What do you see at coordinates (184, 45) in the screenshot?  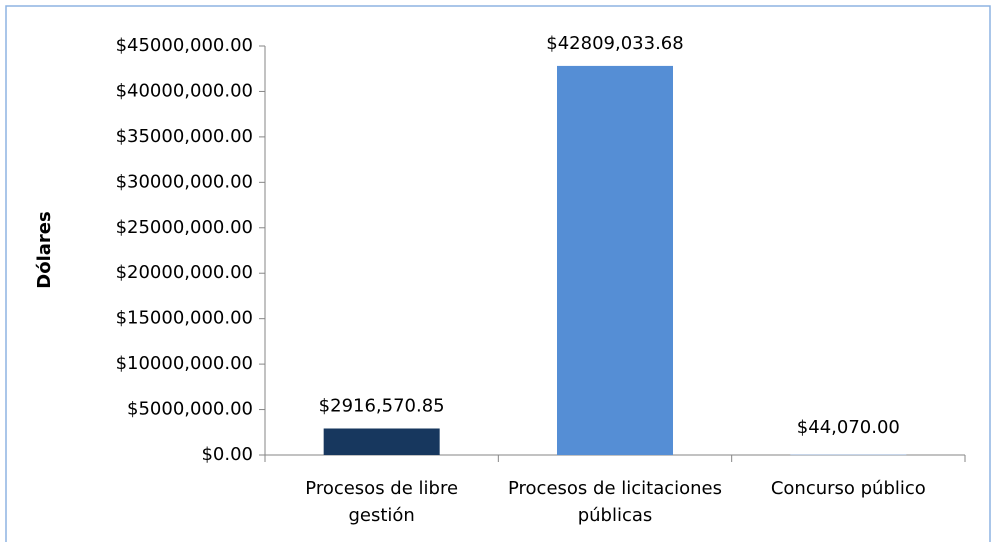 I see `y-tick-label: $45000,000.00` at bounding box center [184, 45].